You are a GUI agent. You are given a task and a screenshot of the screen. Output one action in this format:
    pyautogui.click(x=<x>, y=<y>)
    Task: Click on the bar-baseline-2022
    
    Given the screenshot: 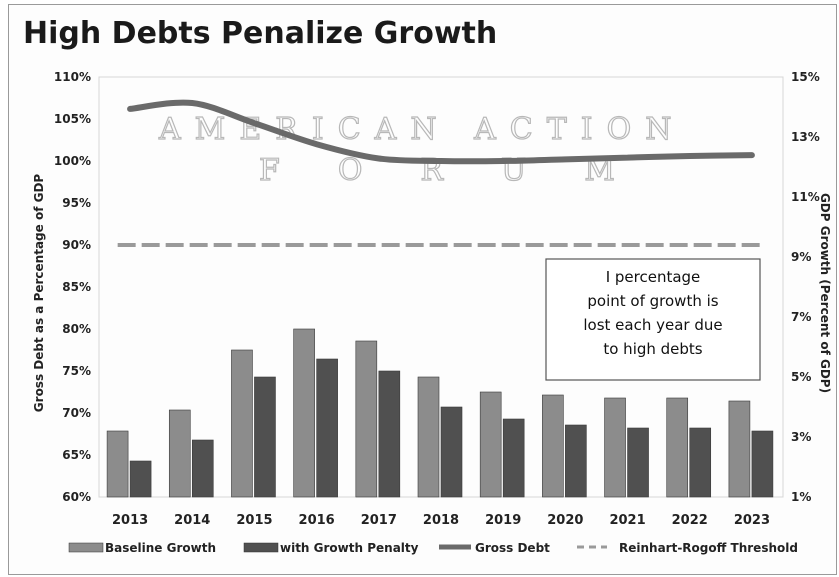 What is the action you would take?
    pyautogui.click(x=677, y=447)
    